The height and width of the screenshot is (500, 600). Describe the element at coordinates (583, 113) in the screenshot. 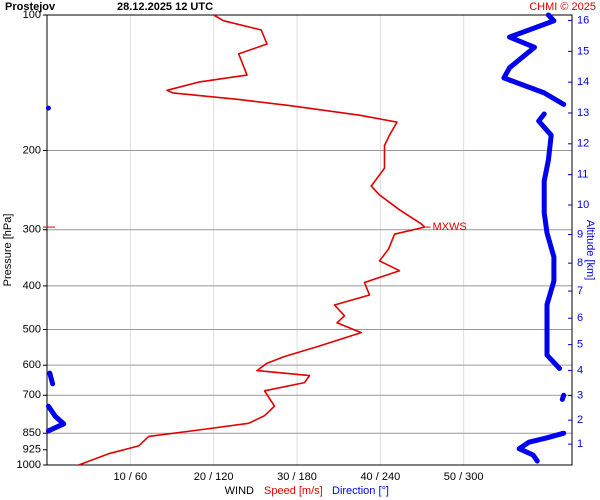

I see `y2-tick-label: 13` at that location.